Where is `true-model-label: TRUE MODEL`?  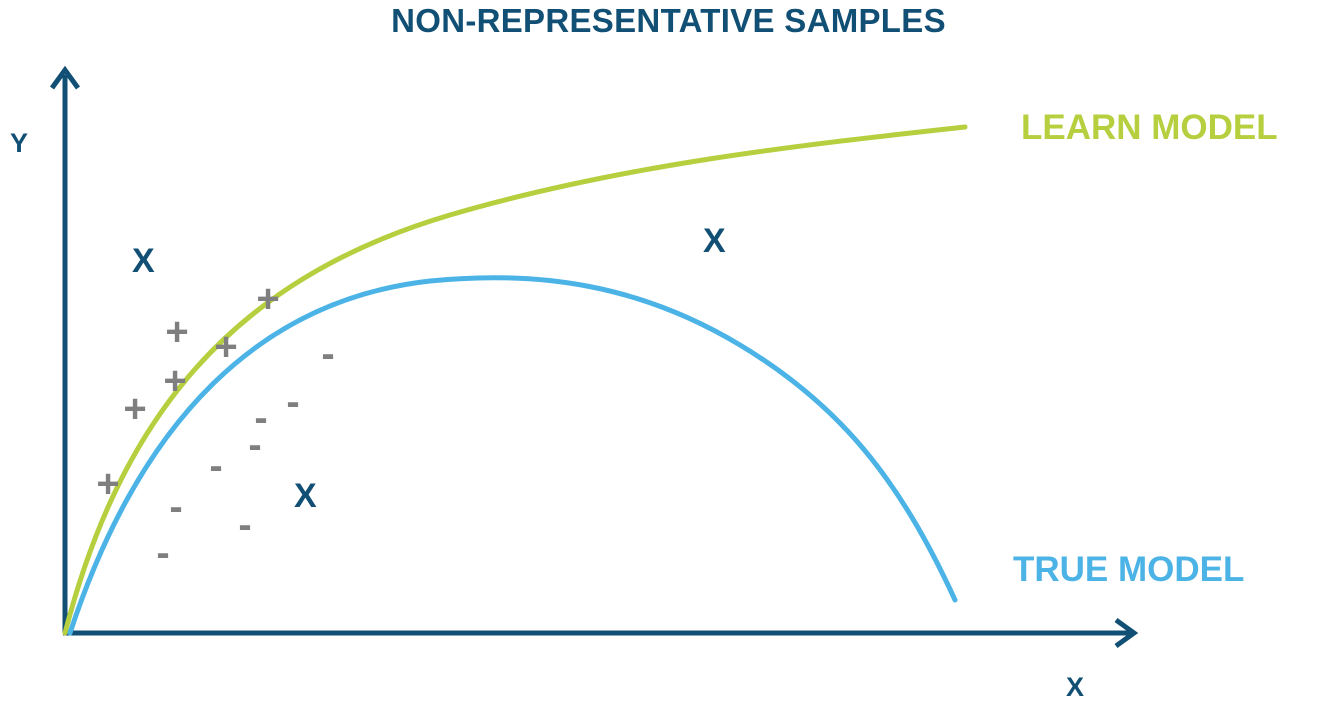 true-model-label: TRUE MODEL is located at coordinates (1129, 569).